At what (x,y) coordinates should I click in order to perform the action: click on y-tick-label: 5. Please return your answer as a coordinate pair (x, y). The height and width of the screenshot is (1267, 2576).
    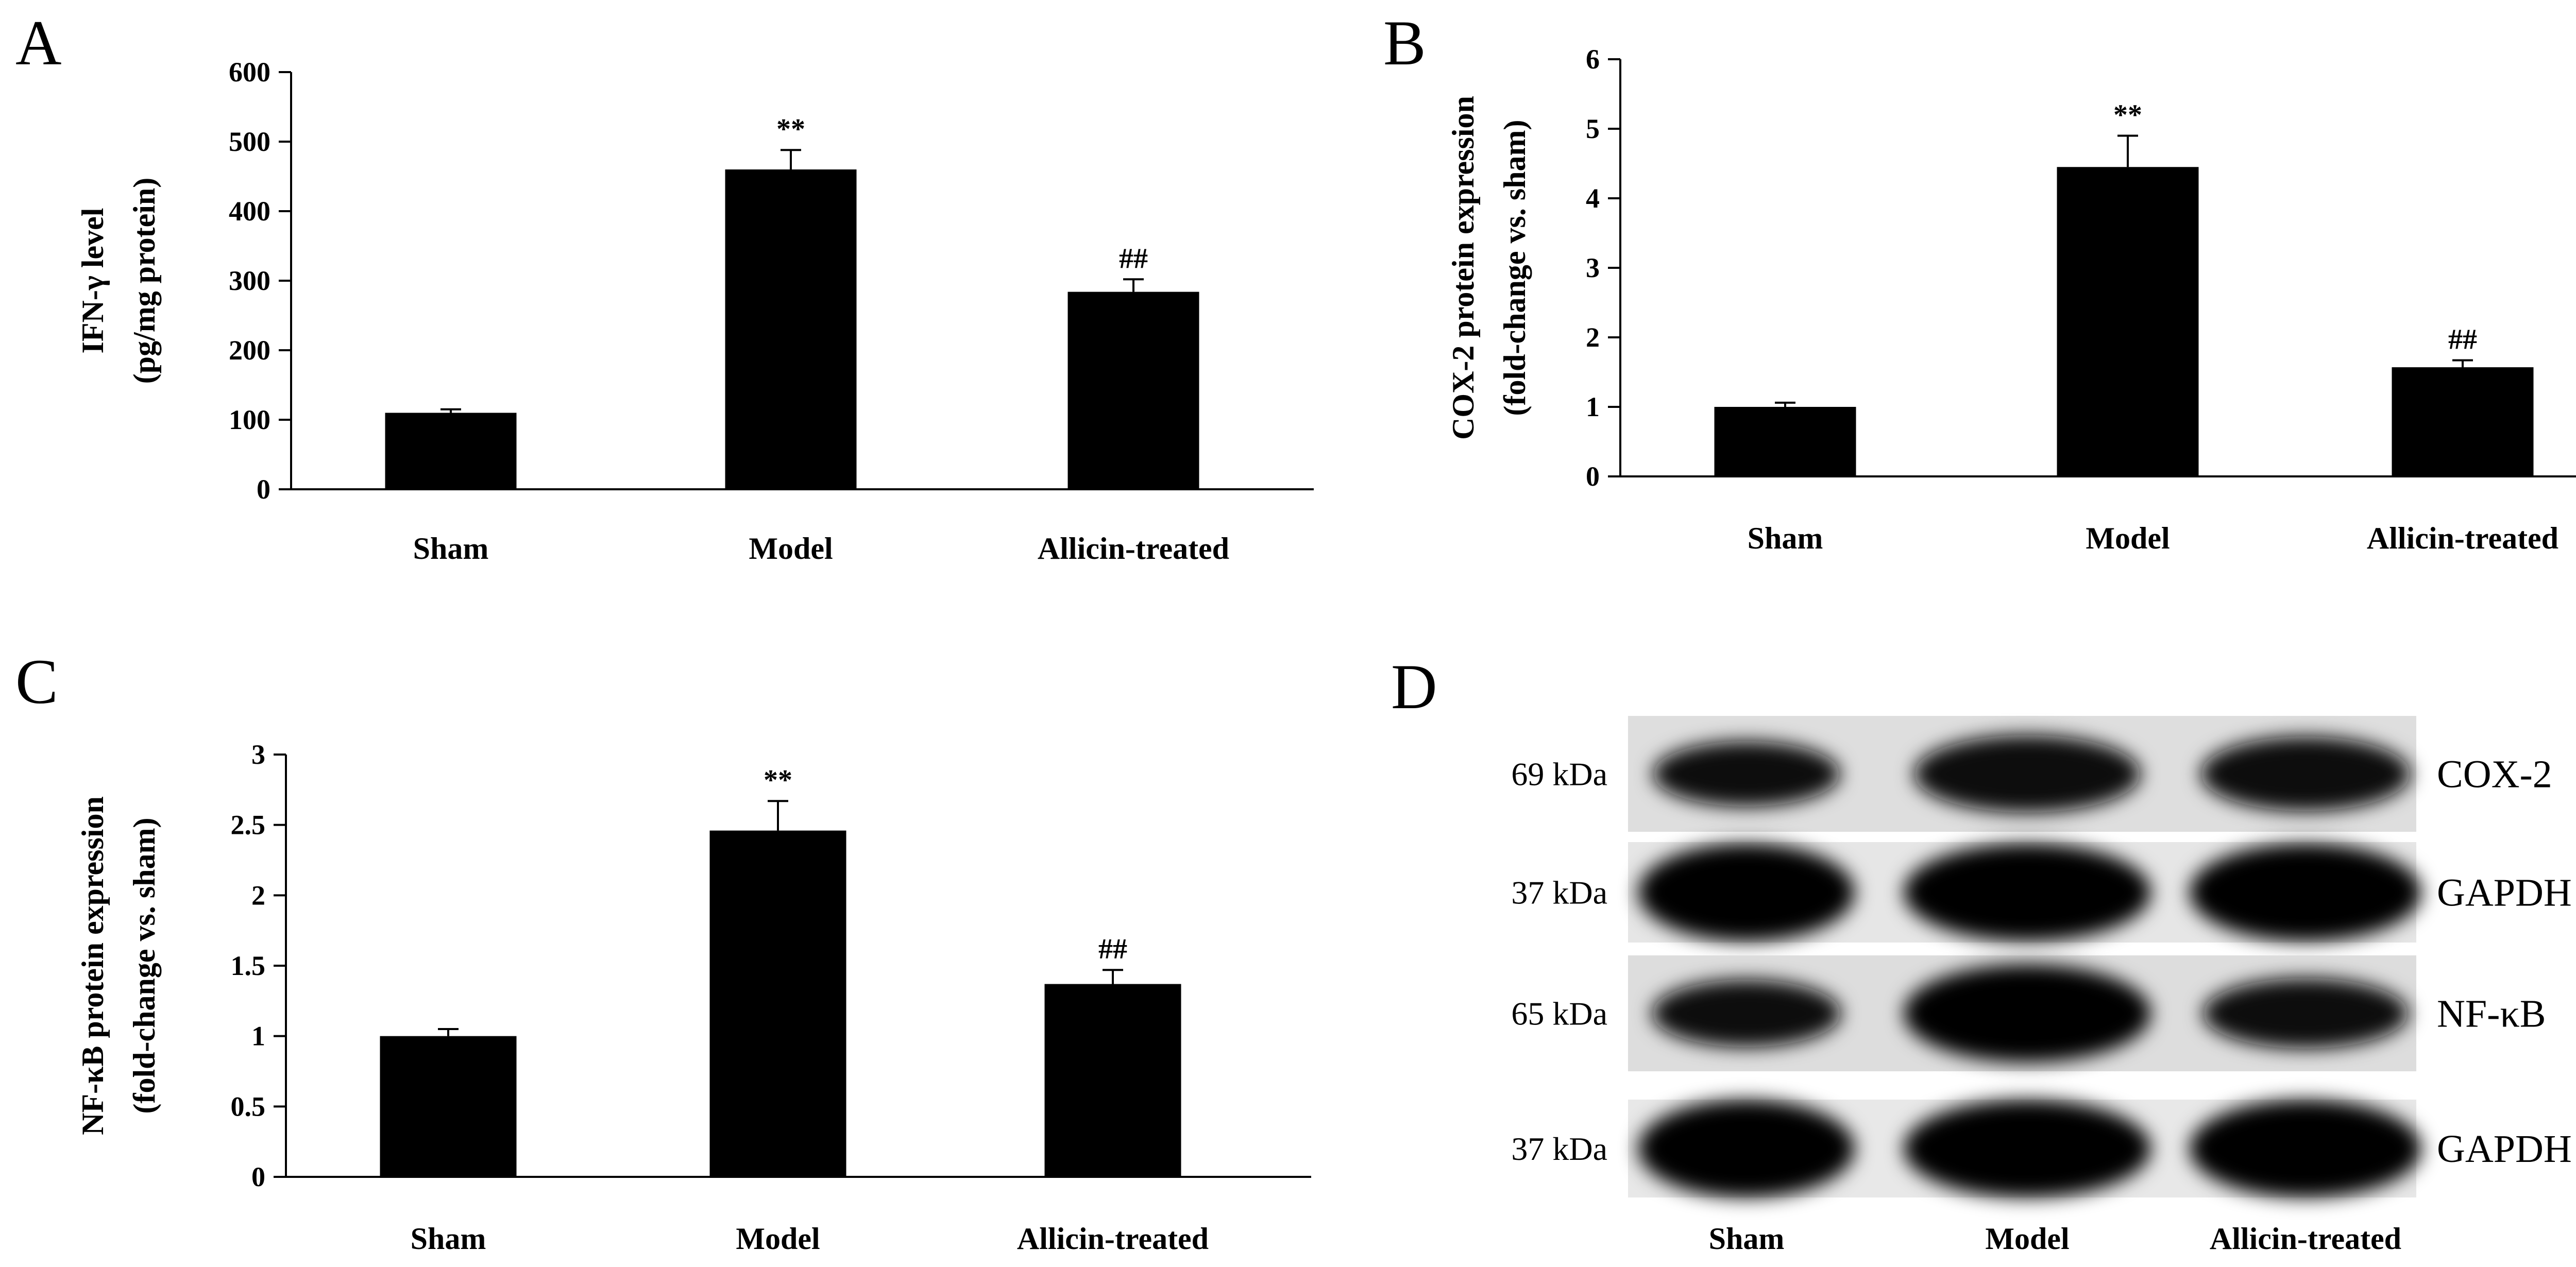
    Looking at the image, I should click on (1593, 128).